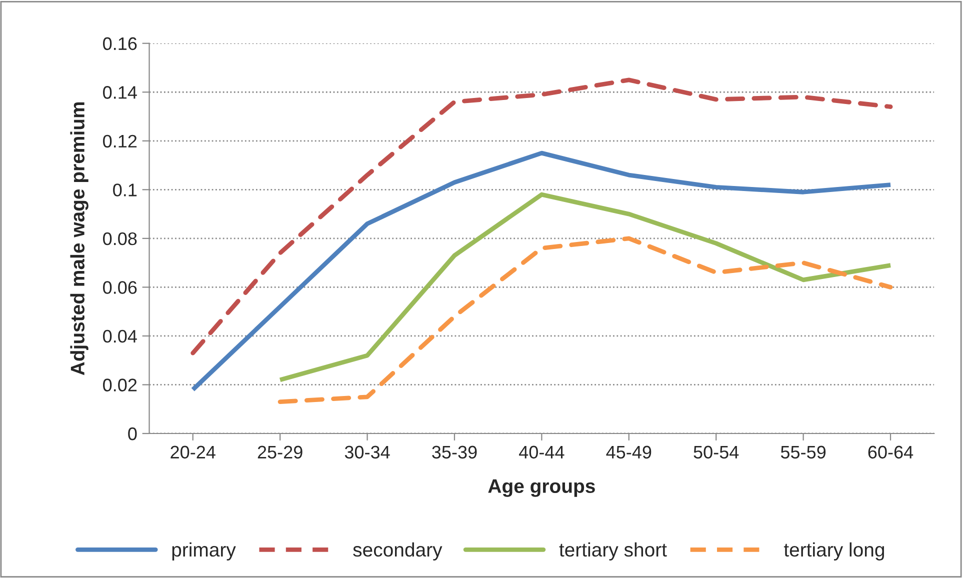  I want to click on y-tick-label: 0.12, so click(120, 141).